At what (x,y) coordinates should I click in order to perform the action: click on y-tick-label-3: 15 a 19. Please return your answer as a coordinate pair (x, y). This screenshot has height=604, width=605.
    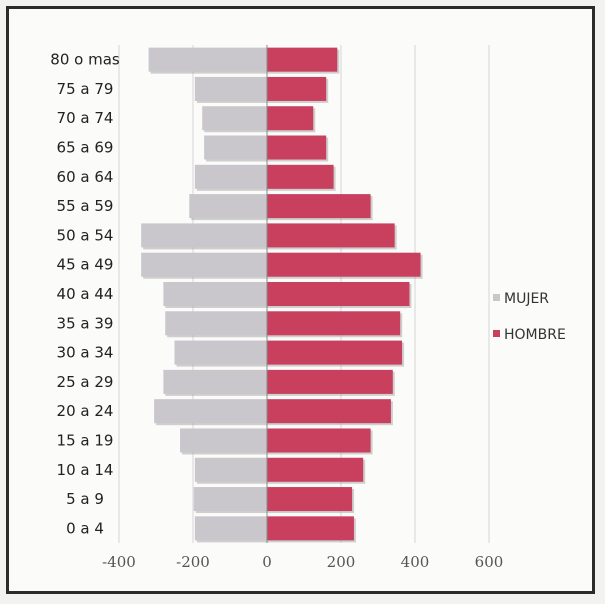
    Looking at the image, I should click on (85, 440).